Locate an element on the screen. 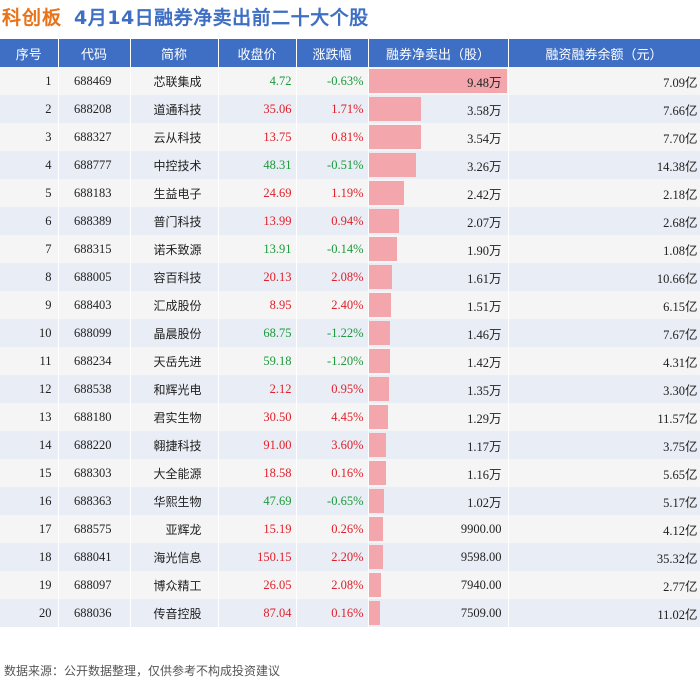 The image size is (700, 680). table-row: 19 688097 博众精工 26.05 2.08% 7940.00 2.77亿 is located at coordinates (350, 585).